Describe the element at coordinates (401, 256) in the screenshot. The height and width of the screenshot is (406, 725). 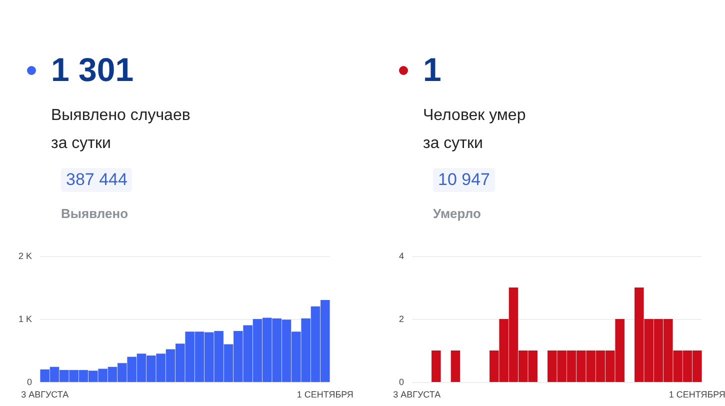
I see `y-tick-label: 4` at that location.